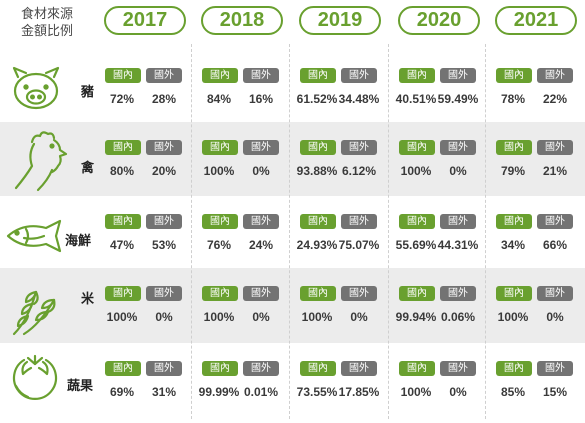 Image resolution: width=585 pixels, height=423 pixels. I want to click on domestic-value: 99.99%, so click(219, 392).